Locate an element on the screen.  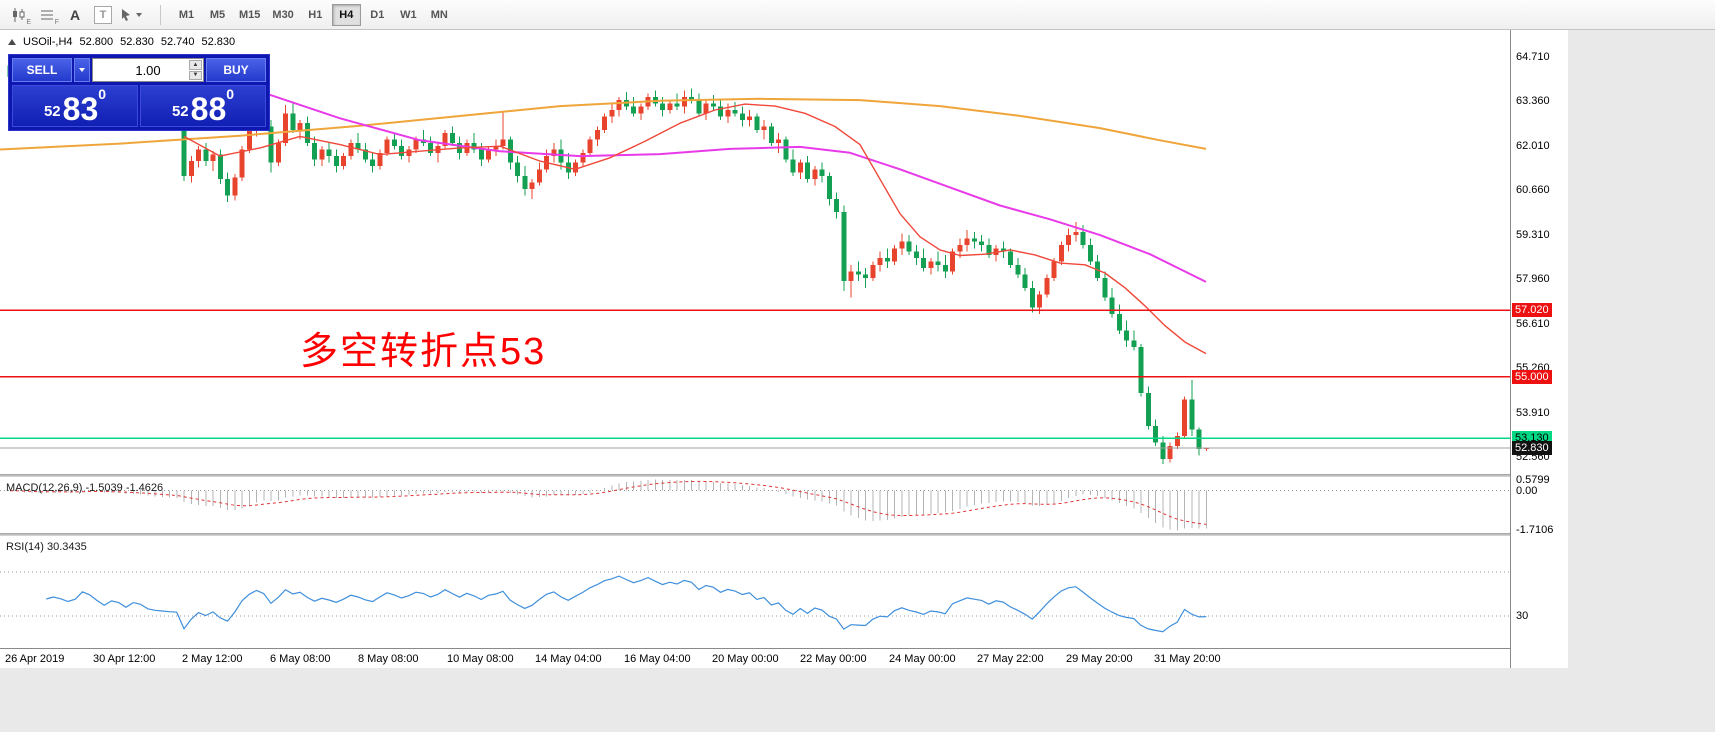
price-tick: 57.960 is located at coordinates (1533, 279).